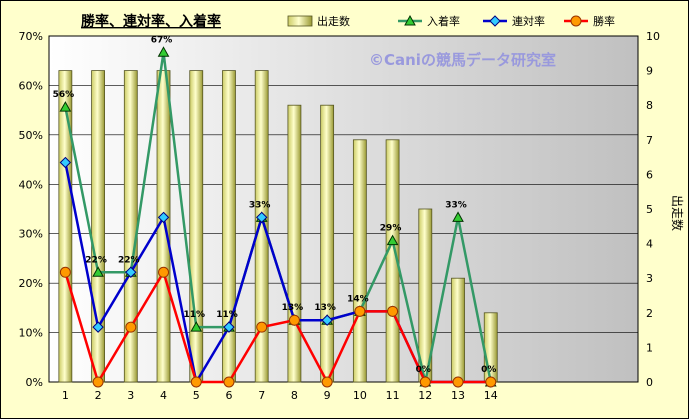  Describe the element at coordinates (649, 347) in the screenshot. I see `y-right-tick-label: 1` at that location.